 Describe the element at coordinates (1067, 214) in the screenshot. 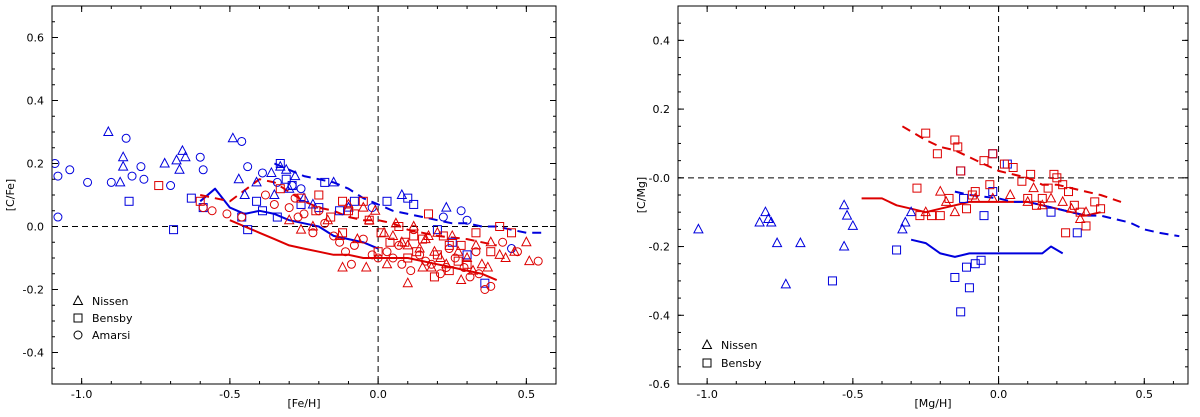

I see `trend-line-blue-dashed` at that location.